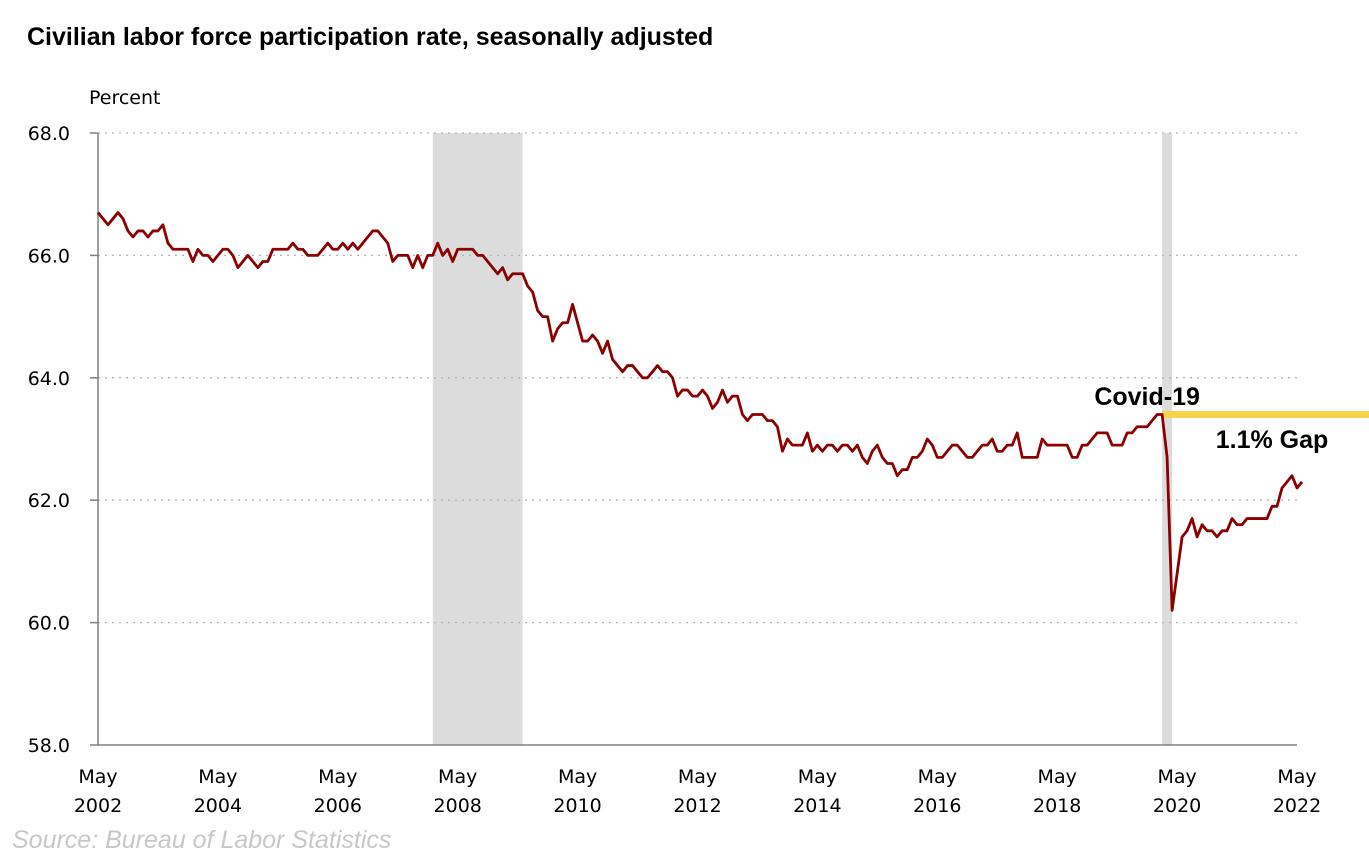 This screenshot has height=857, width=1369. Describe the element at coordinates (937, 806) in the screenshot. I see `x-tick-label-year-7: 2016` at that location.